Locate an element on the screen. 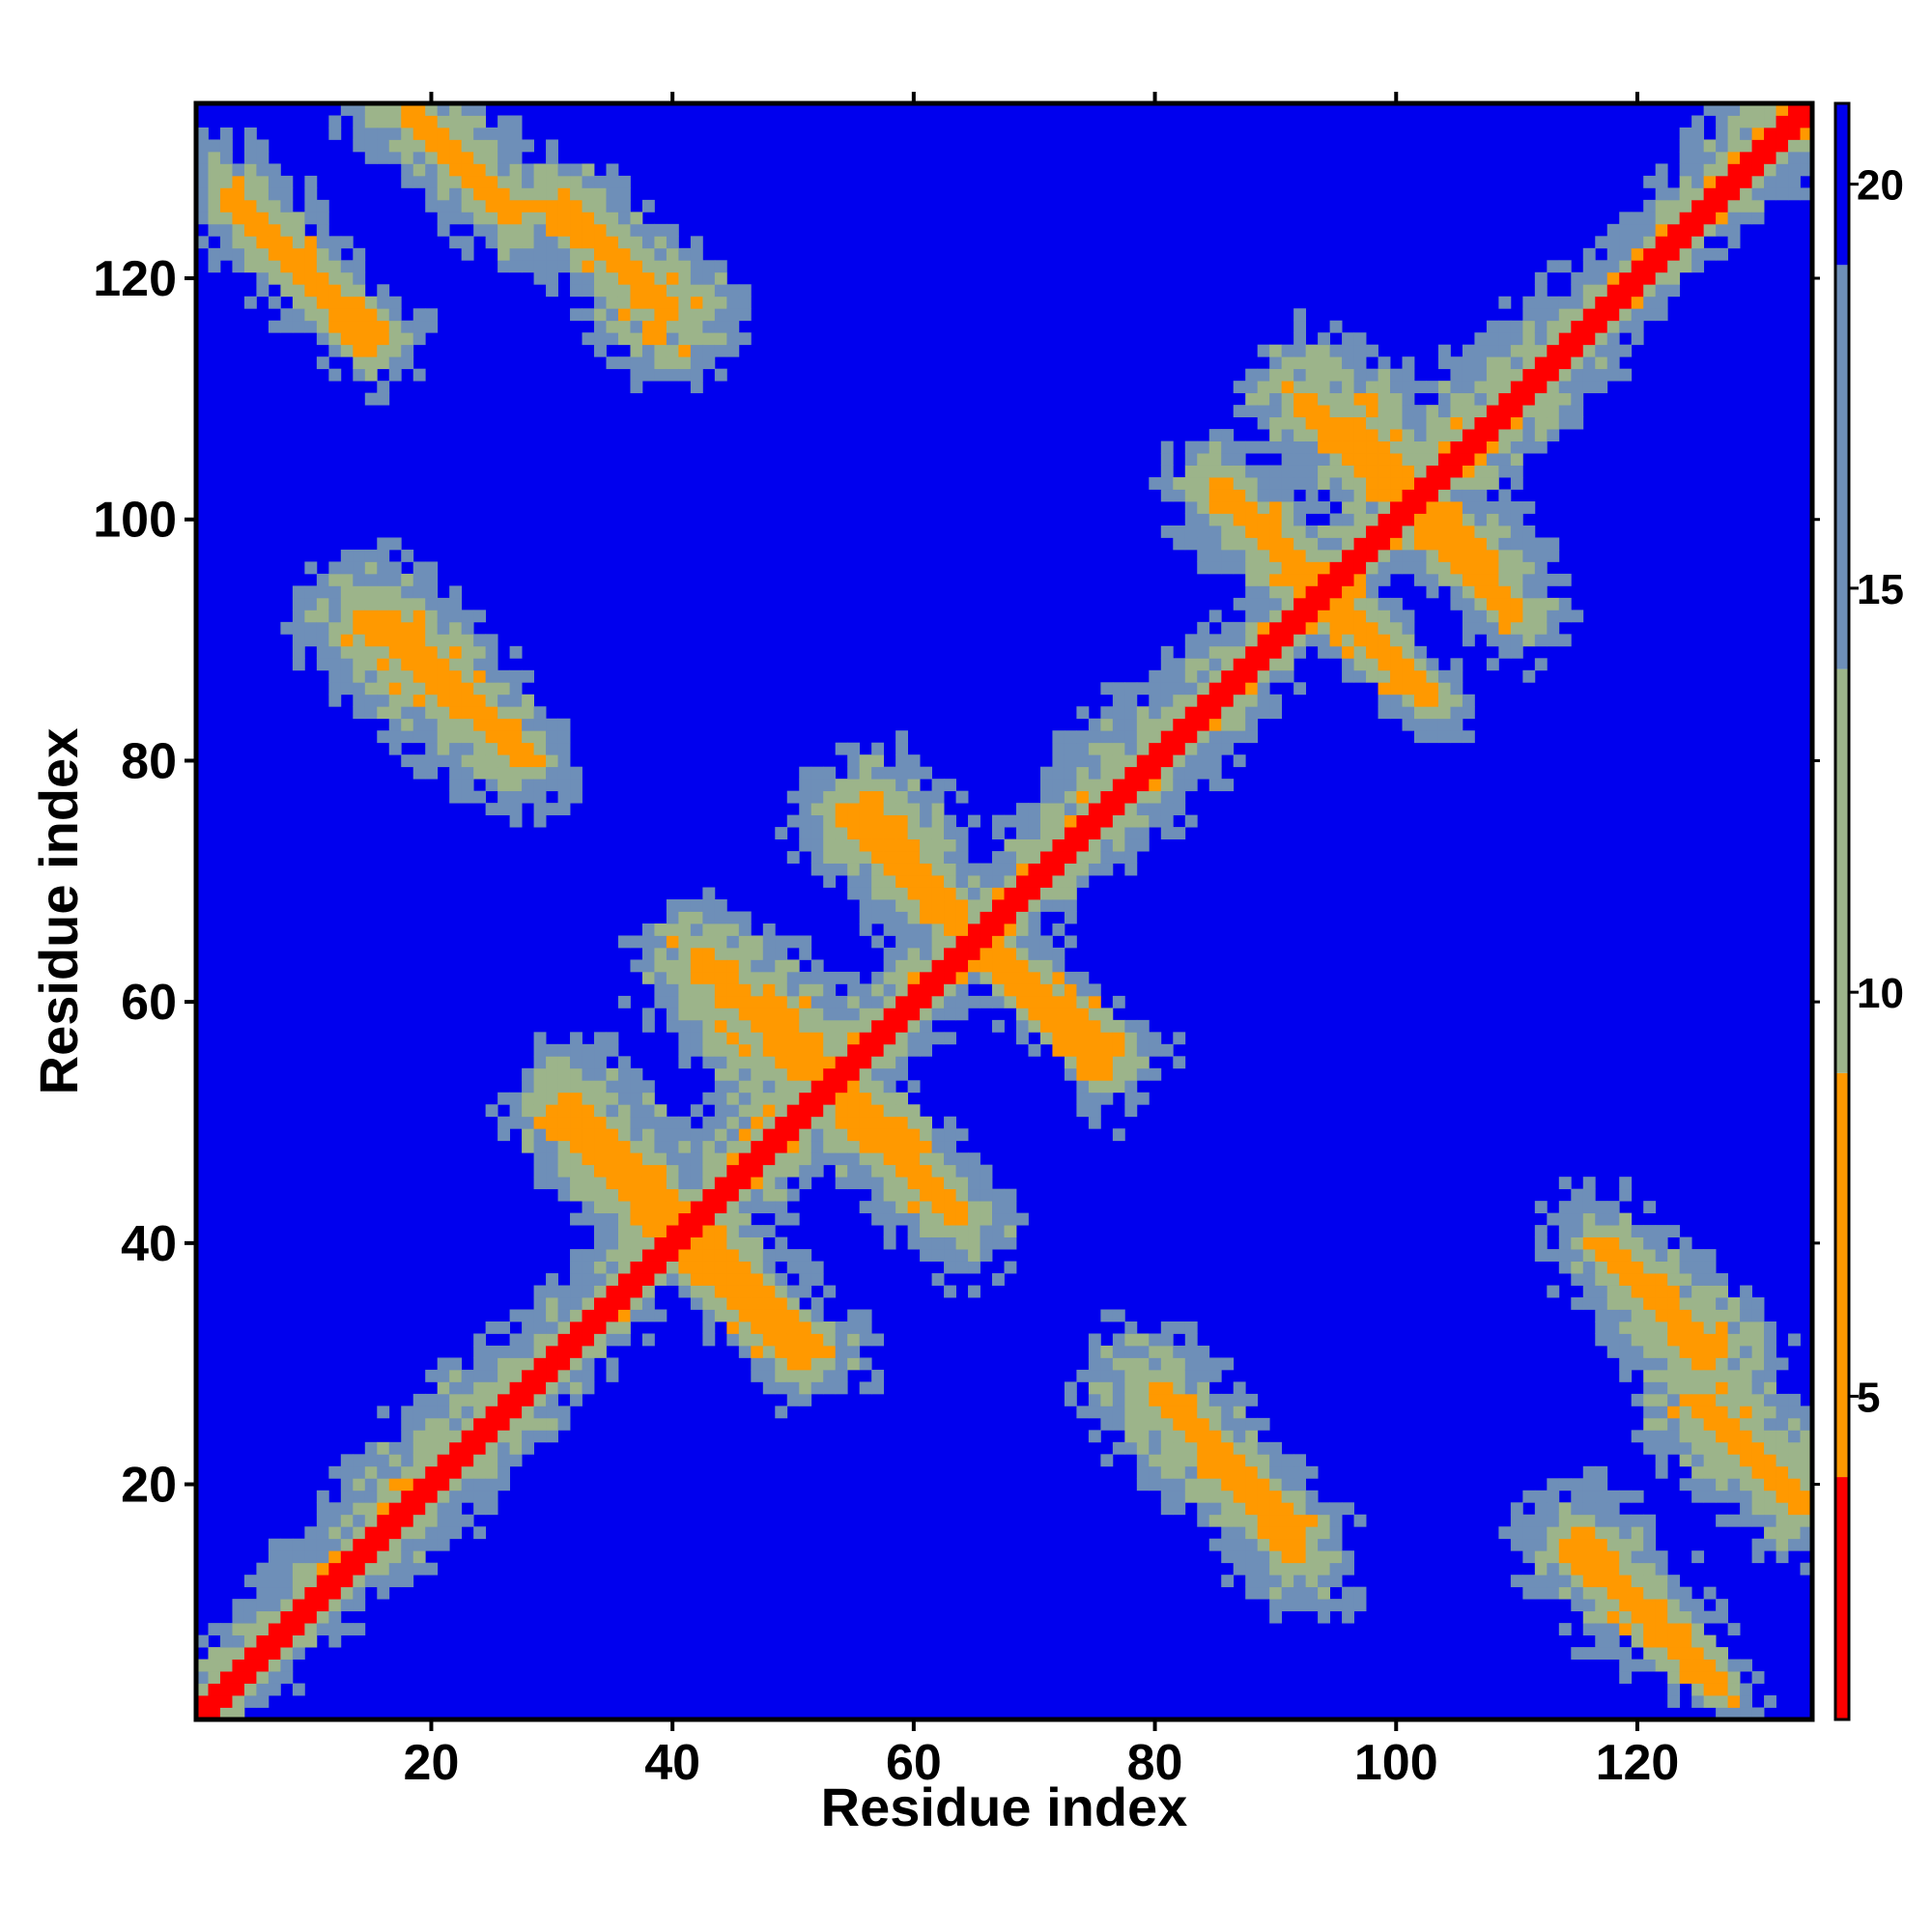 The width and height of the screenshot is (1932, 1932). x-tick-label: 60 is located at coordinates (914, 1763).